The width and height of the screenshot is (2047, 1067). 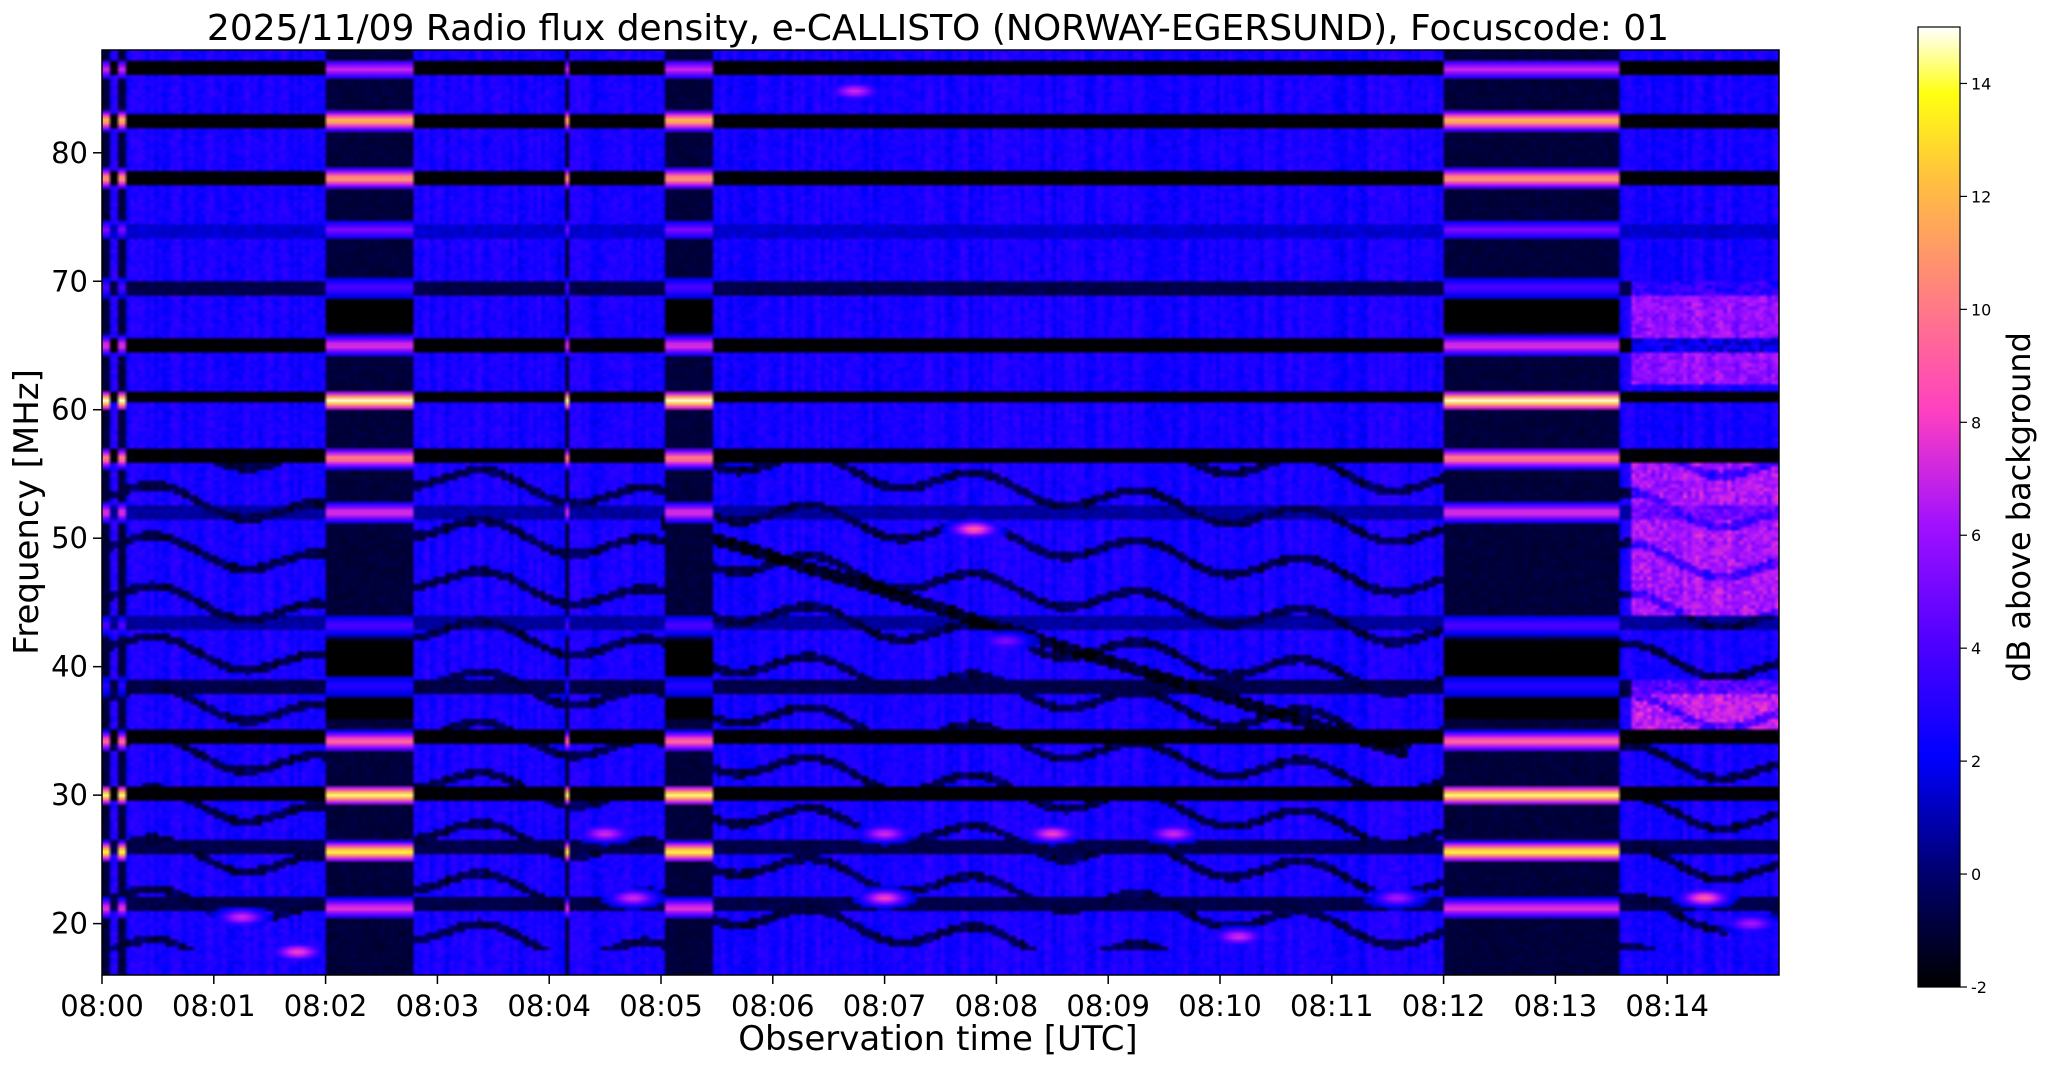 I want to click on x-tick-label: 08:07, so click(x=885, y=1006).